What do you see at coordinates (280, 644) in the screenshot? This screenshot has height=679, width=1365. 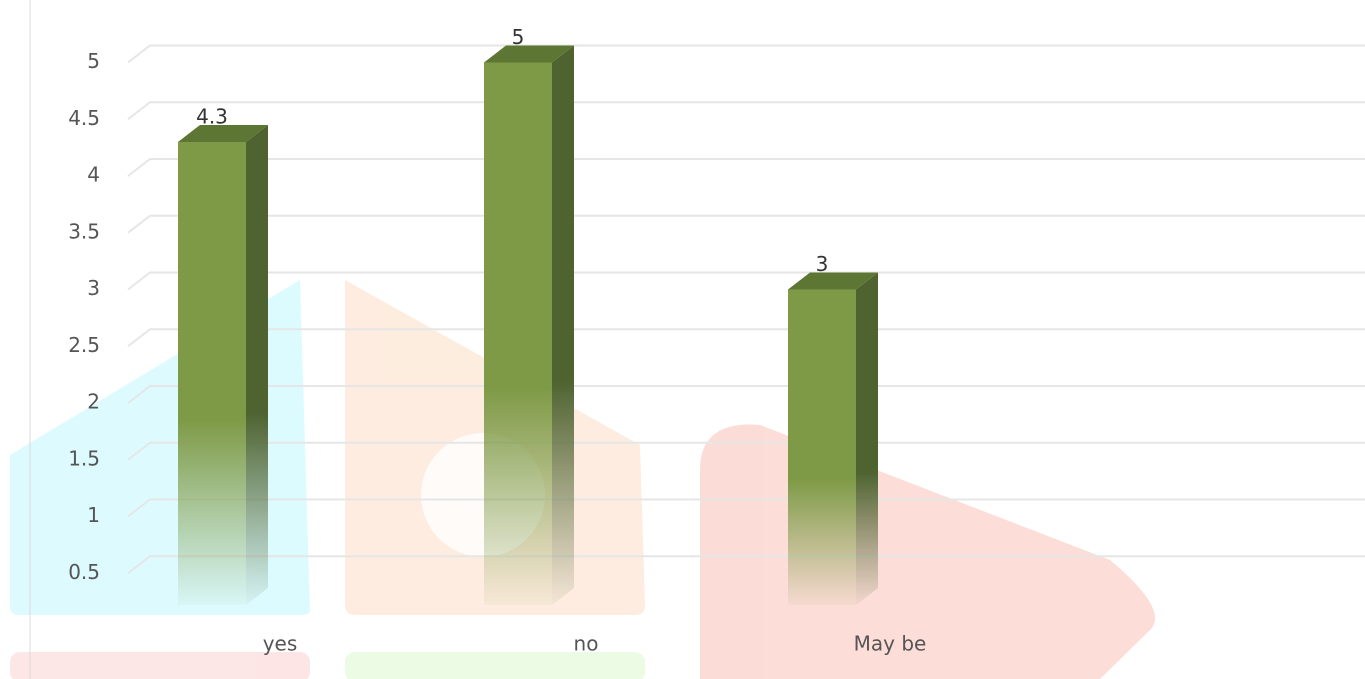 I see `x-tick-label: yes` at bounding box center [280, 644].